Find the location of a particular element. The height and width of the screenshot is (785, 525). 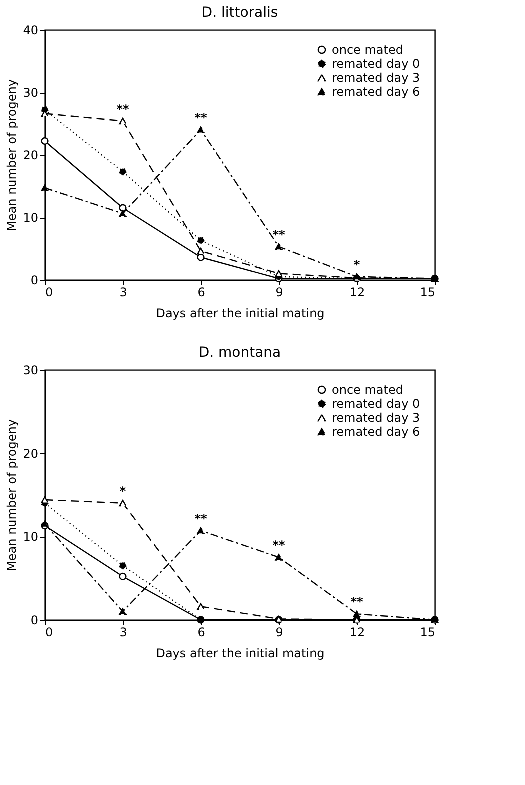

chart-title: D. littoralis is located at coordinates (240, 13).